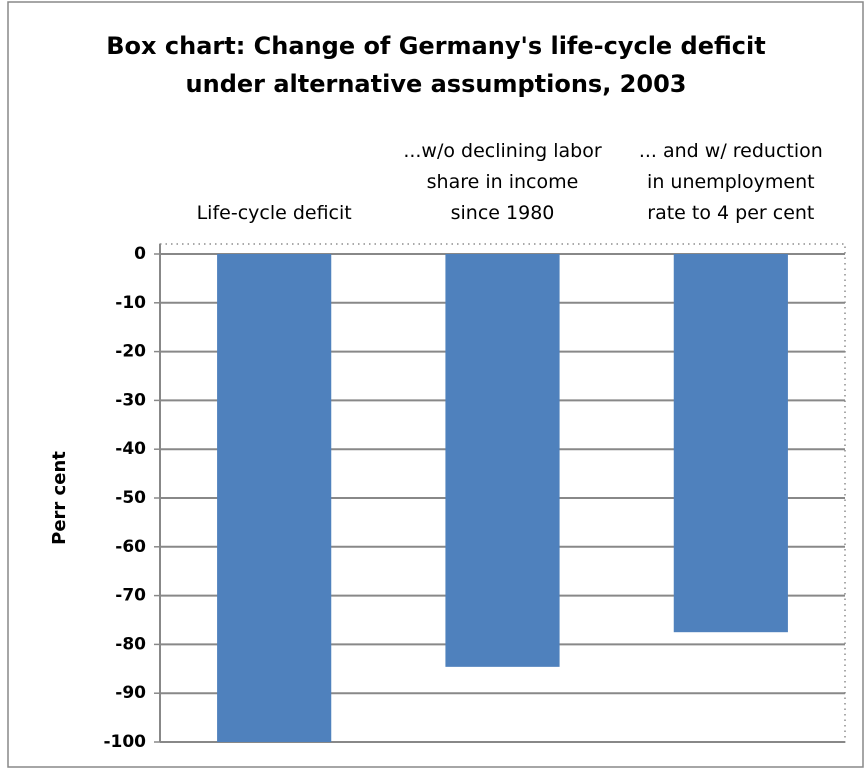 The width and height of the screenshot is (865, 769). Describe the element at coordinates (130, 596) in the screenshot. I see `y-tick-label: -70` at that location.